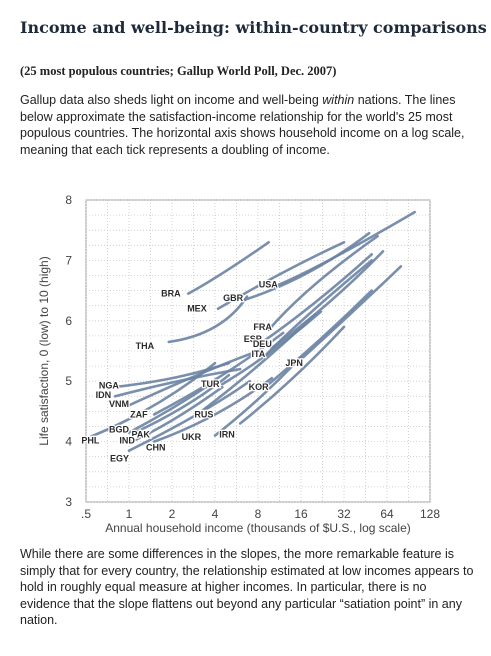 This screenshot has width=491, height=656. I want to click on x-tick-label: 2, so click(172, 514).